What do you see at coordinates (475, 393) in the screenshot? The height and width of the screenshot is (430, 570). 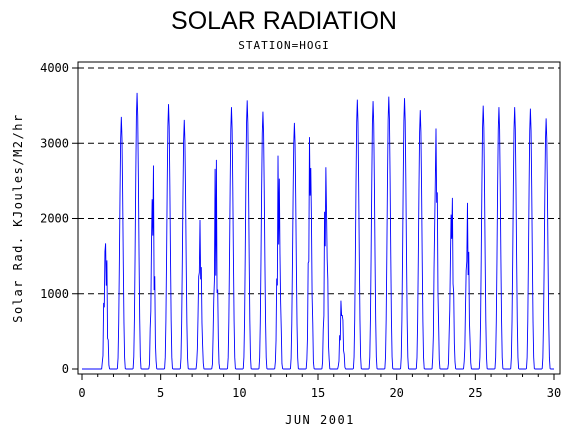 I see `x-tick-label: 25` at bounding box center [475, 393].